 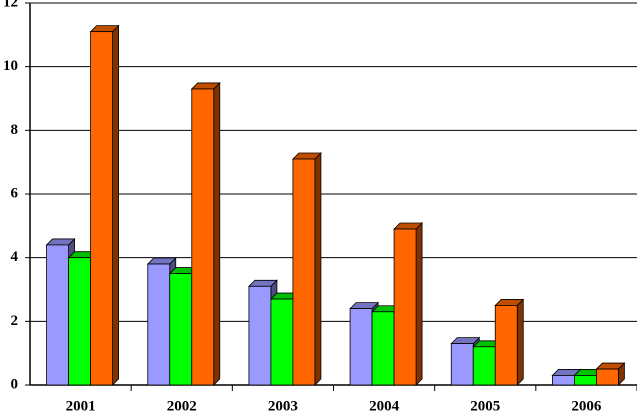 What do you see at coordinates (485, 406) in the screenshot?
I see `x-tick-label: 2005` at bounding box center [485, 406].